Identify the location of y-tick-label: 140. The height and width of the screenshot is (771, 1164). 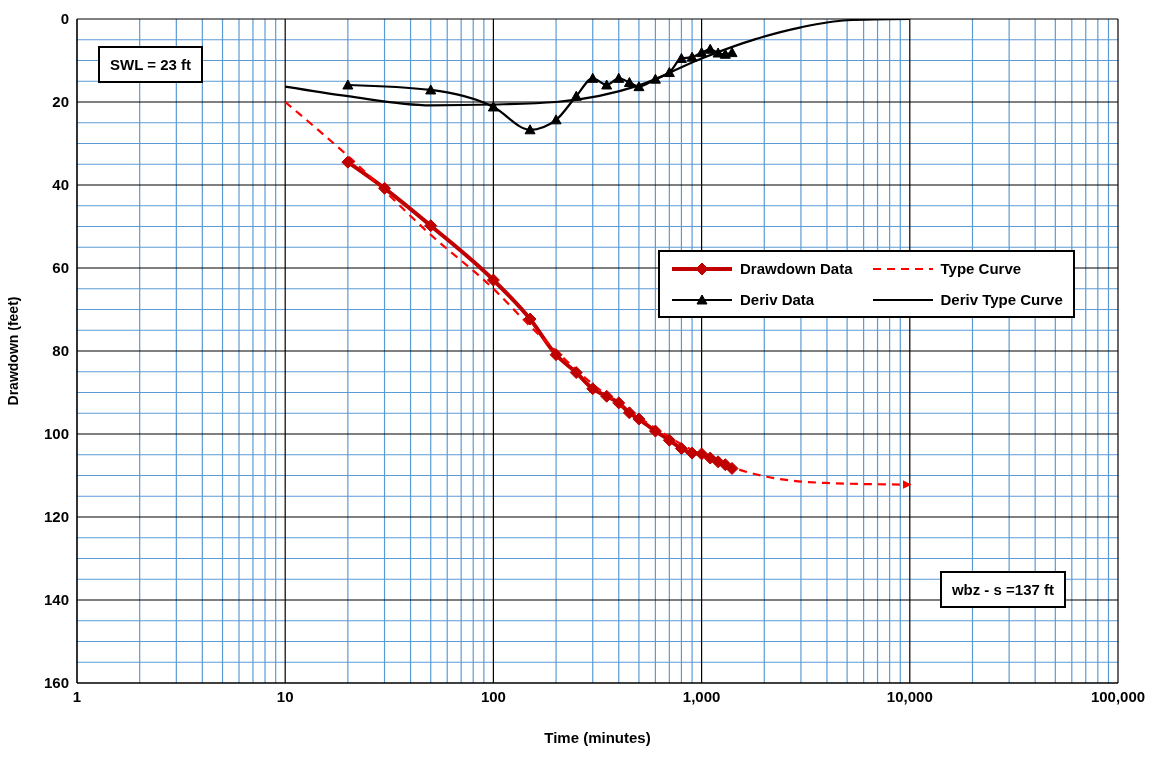
(56, 600).